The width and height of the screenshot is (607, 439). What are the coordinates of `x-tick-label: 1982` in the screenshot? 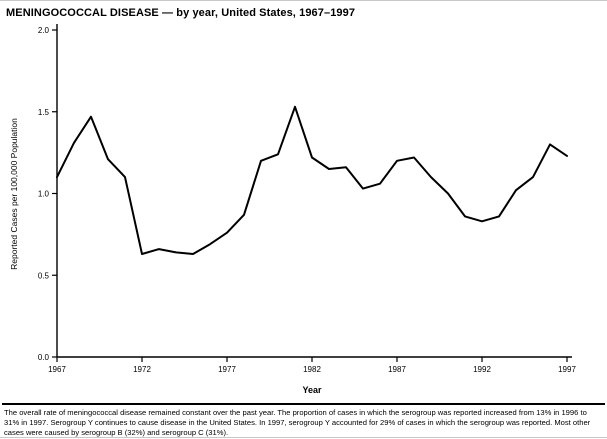 It's located at (312, 369).